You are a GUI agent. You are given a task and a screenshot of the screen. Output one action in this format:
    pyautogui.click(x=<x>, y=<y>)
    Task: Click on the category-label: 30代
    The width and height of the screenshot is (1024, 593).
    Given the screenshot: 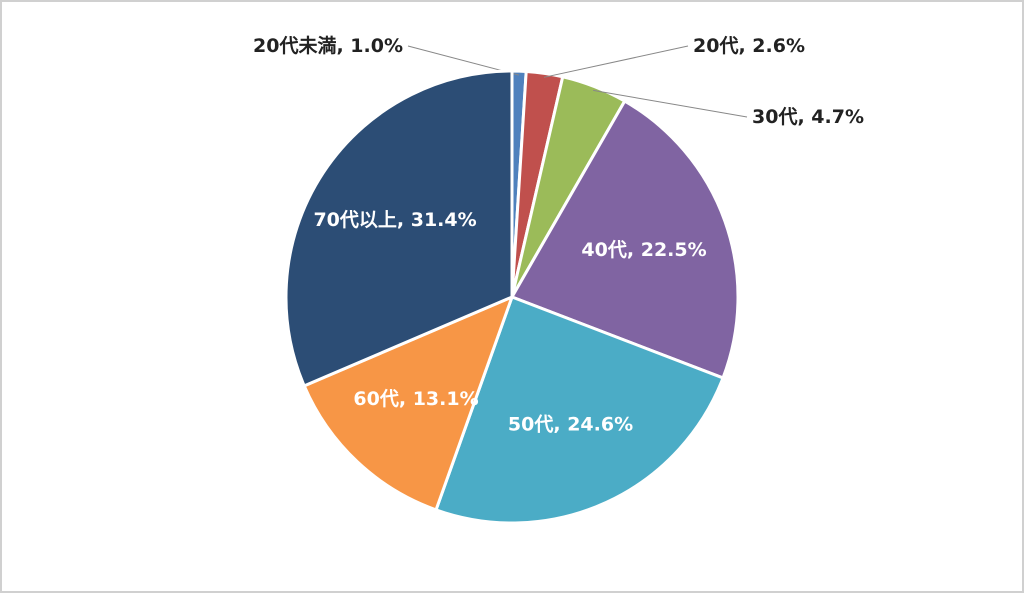 What is the action you would take?
    pyautogui.click(x=774, y=117)
    